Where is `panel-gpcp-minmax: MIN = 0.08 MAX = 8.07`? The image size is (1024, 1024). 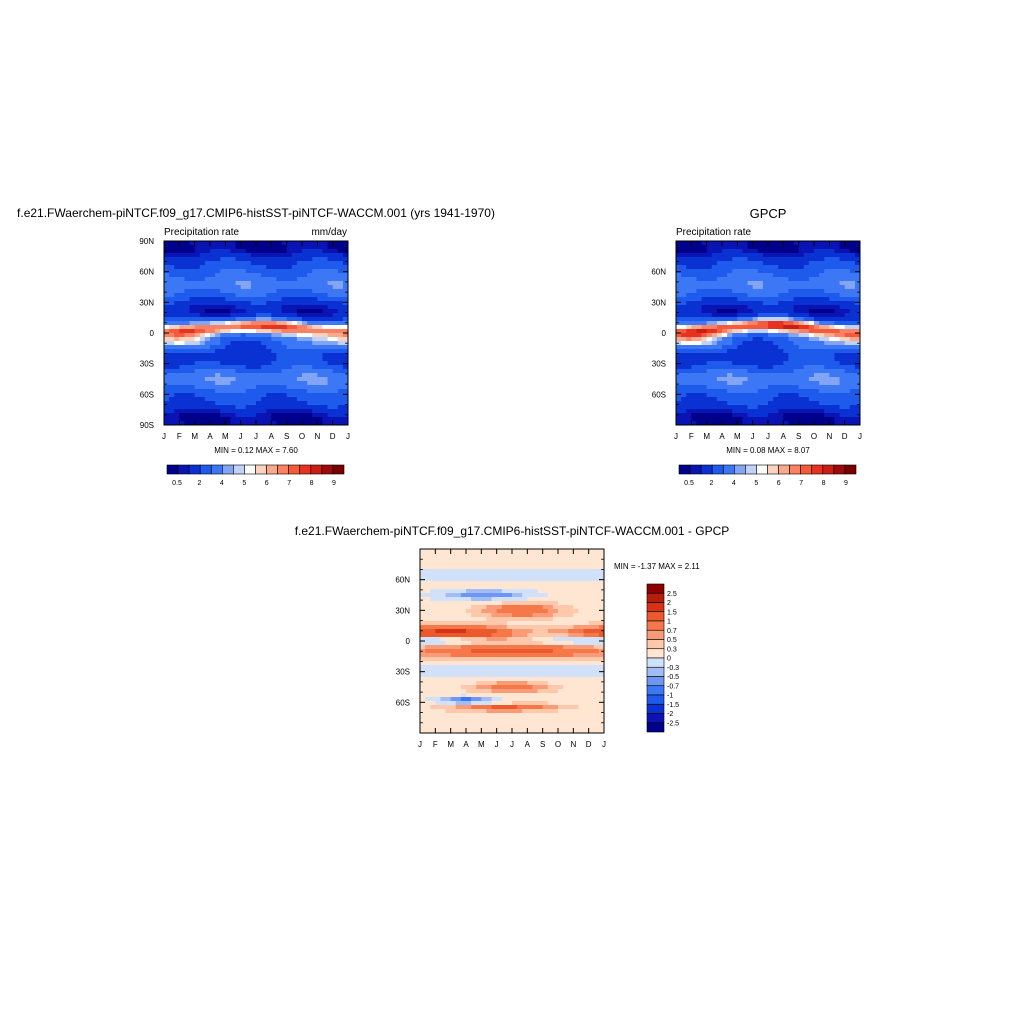 panel-gpcp-minmax: MIN = 0.08 MAX = 8.07 is located at coordinates (768, 450).